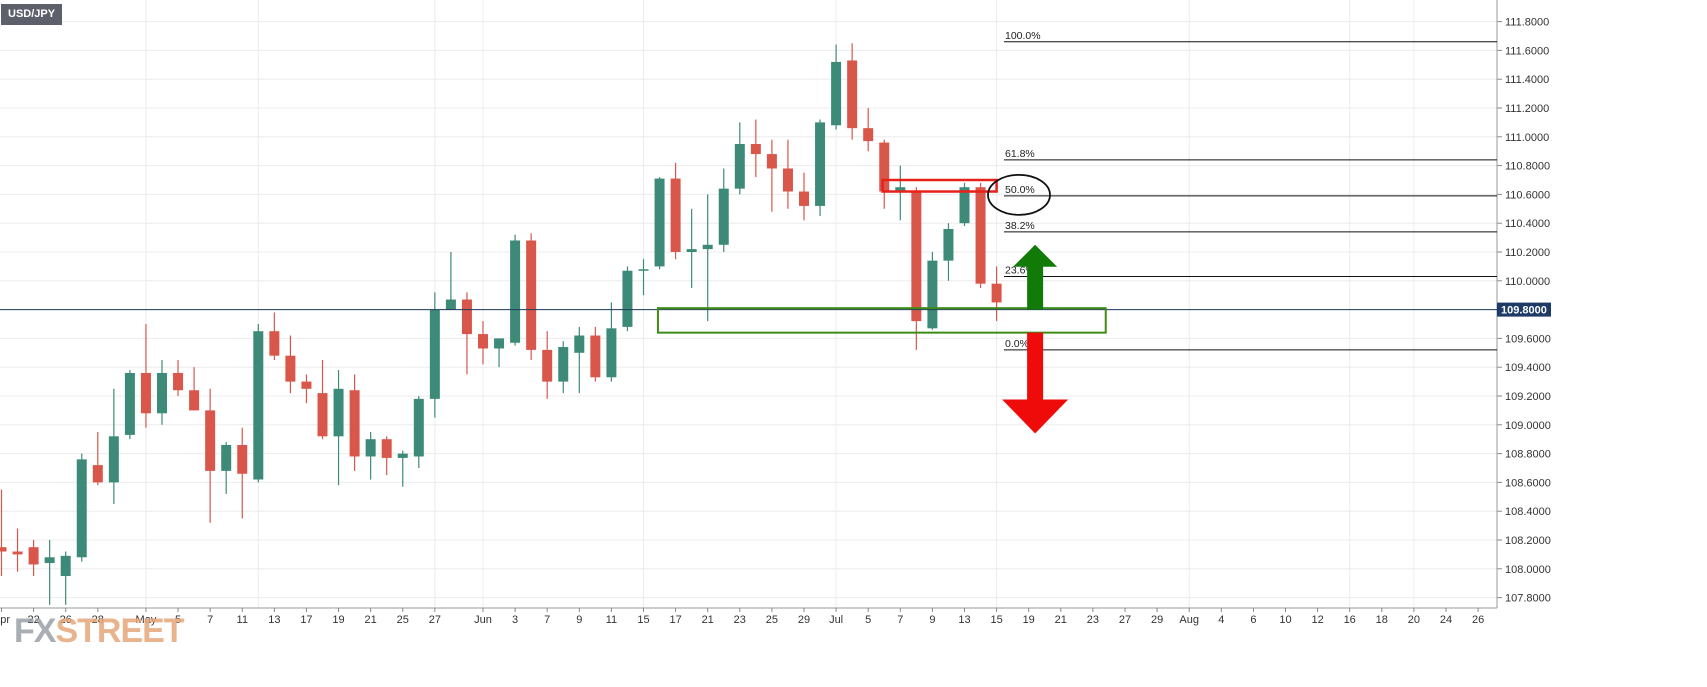 The image size is (1707, 687). Describe the element at coordinates (1527, 51) in the screenshot. I see `y-tick-label: 111.6000` at that location.